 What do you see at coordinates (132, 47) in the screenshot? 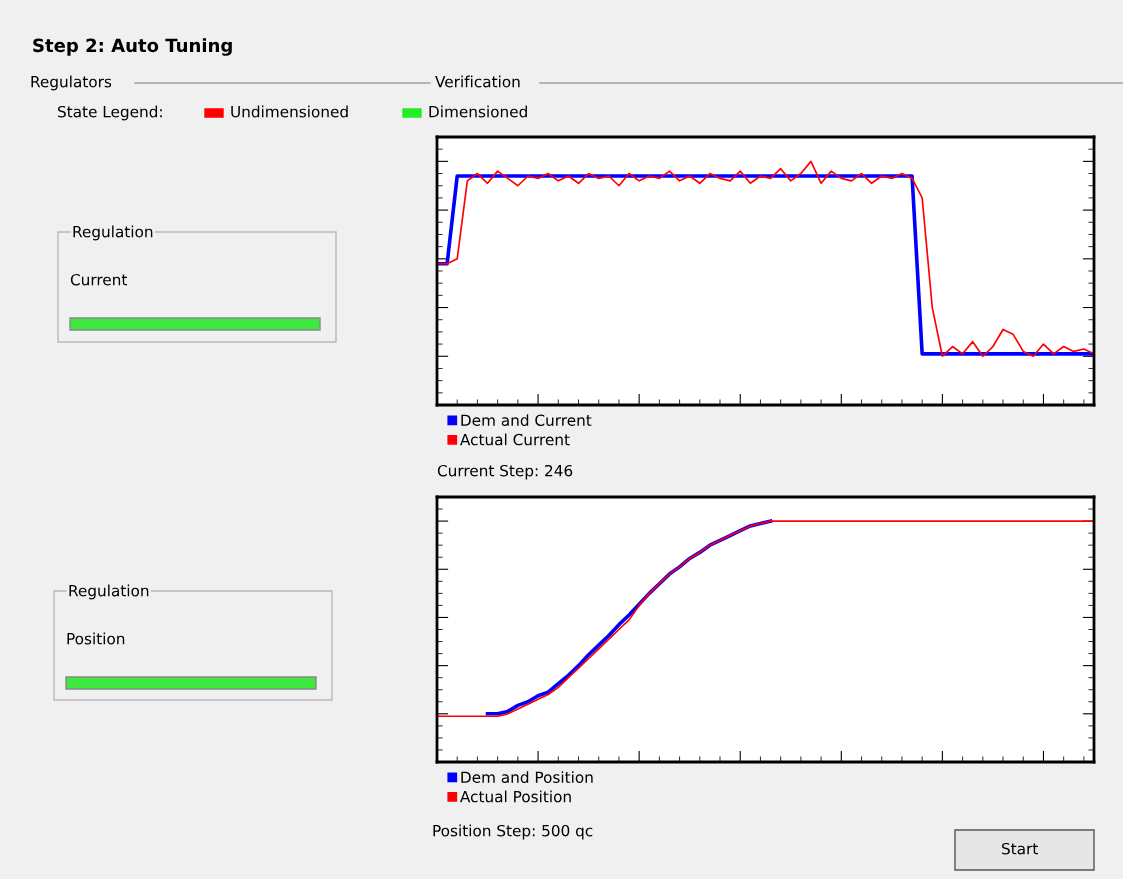
I see `text: Step 2: Auto Tuning` at bounding box center [132, 47].